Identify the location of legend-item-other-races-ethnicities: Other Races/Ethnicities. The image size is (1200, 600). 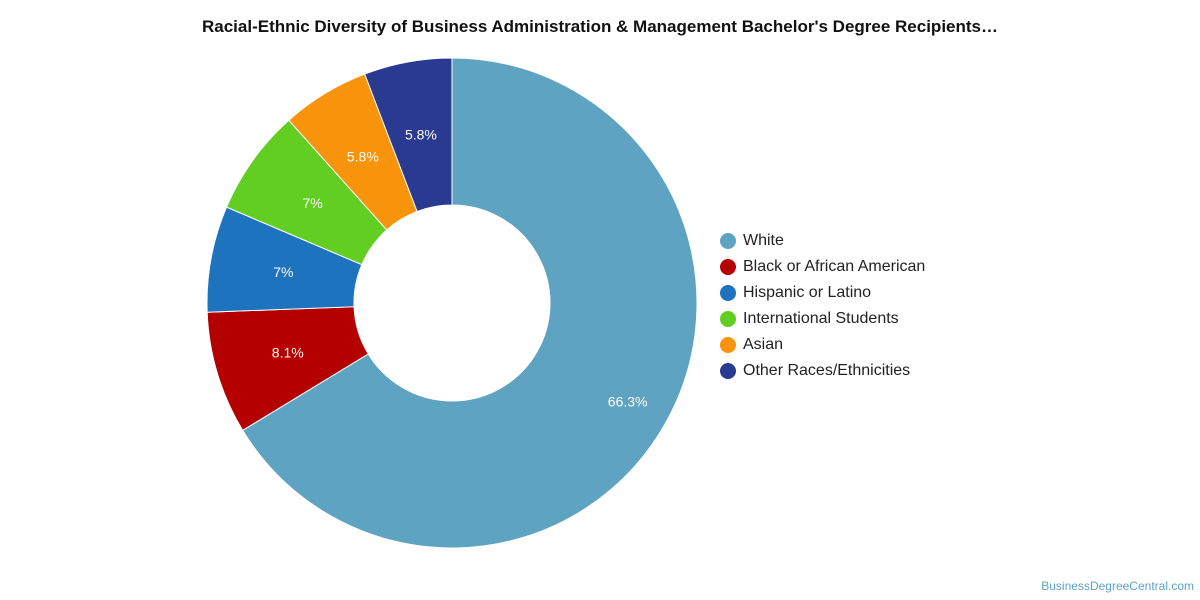
(822, 371).